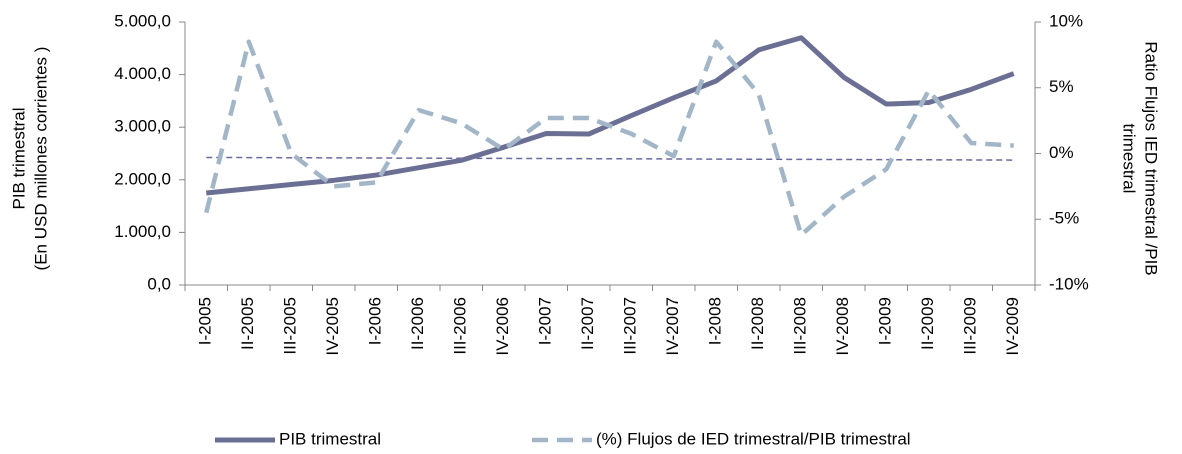 This screenshot has height=454, width=1182. What do you see at coordinates (885, 321) in the screenshot?
I see `x-tick-label: I-2009` at bounding box center [885, 321].